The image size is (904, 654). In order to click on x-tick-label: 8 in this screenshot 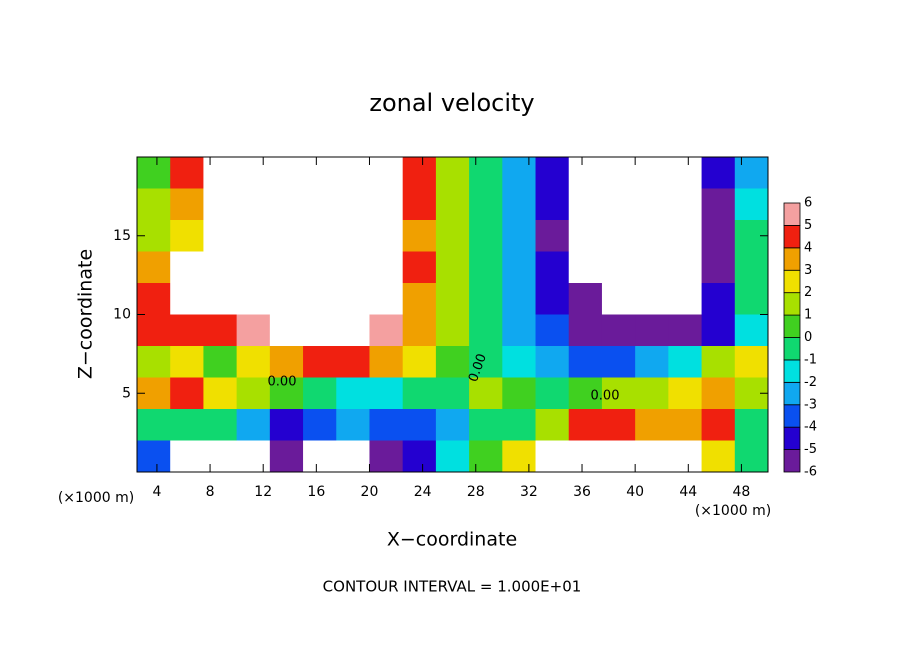, I will do `click(210, 492)`.